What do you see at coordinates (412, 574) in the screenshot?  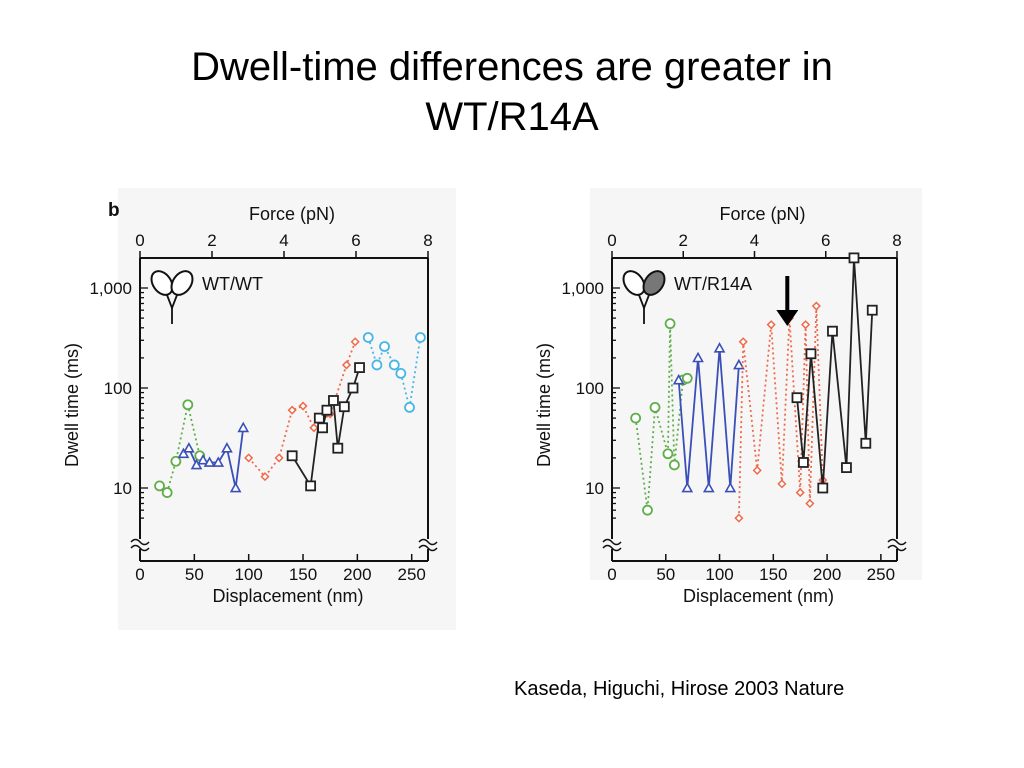 I see `x-tick-label: 250` at bounding box center [412, 574].